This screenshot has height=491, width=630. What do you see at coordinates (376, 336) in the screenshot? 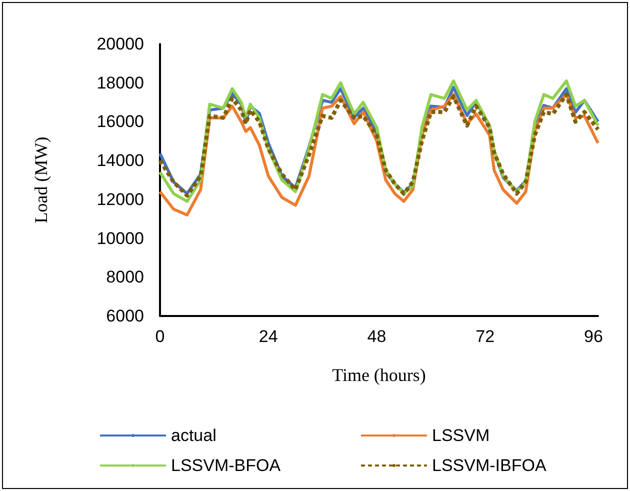
I see `x-tick-label: 48` at bounding box center [376, 336].